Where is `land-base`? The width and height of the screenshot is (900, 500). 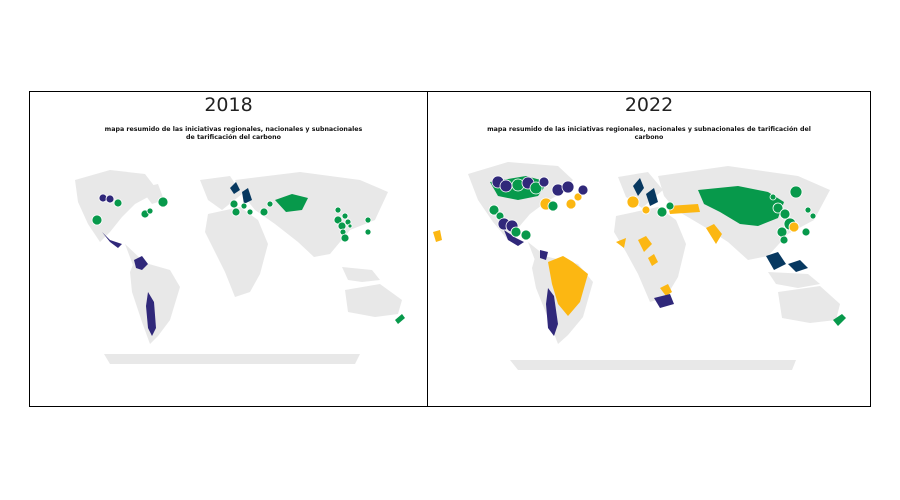 land-base is located at coordinates (238, 267).